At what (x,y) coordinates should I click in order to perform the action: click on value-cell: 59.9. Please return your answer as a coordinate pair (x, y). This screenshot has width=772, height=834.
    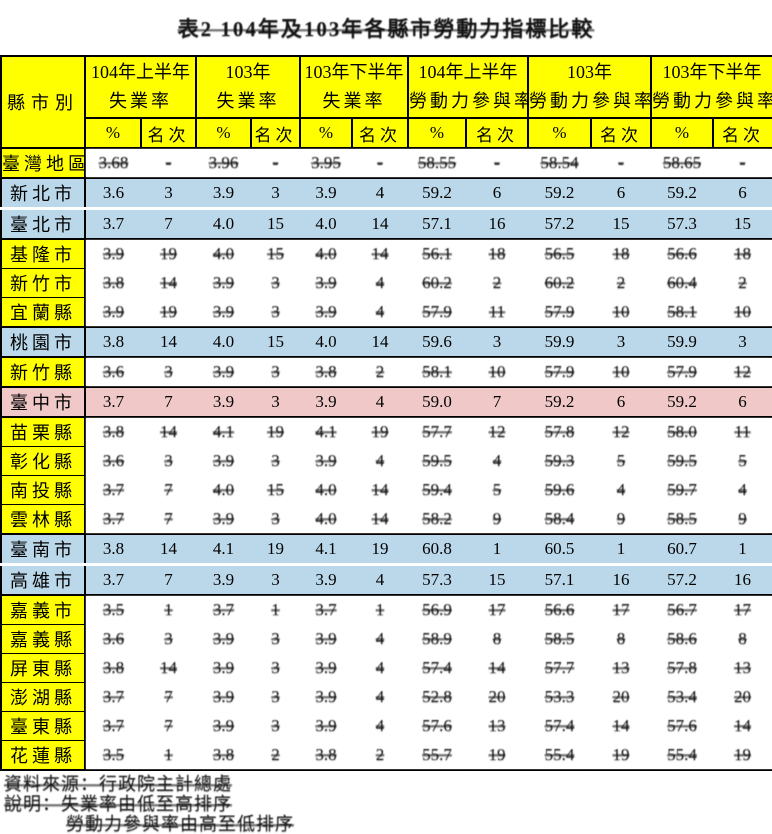
    Looking at the image, I should click on (559, 342).